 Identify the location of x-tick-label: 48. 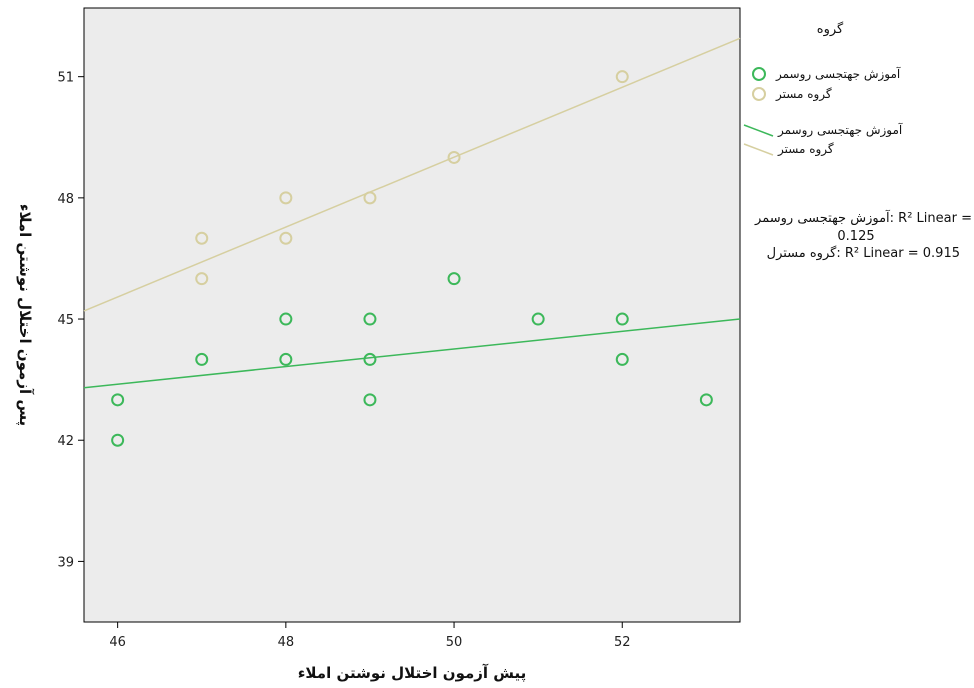
(286, 642).